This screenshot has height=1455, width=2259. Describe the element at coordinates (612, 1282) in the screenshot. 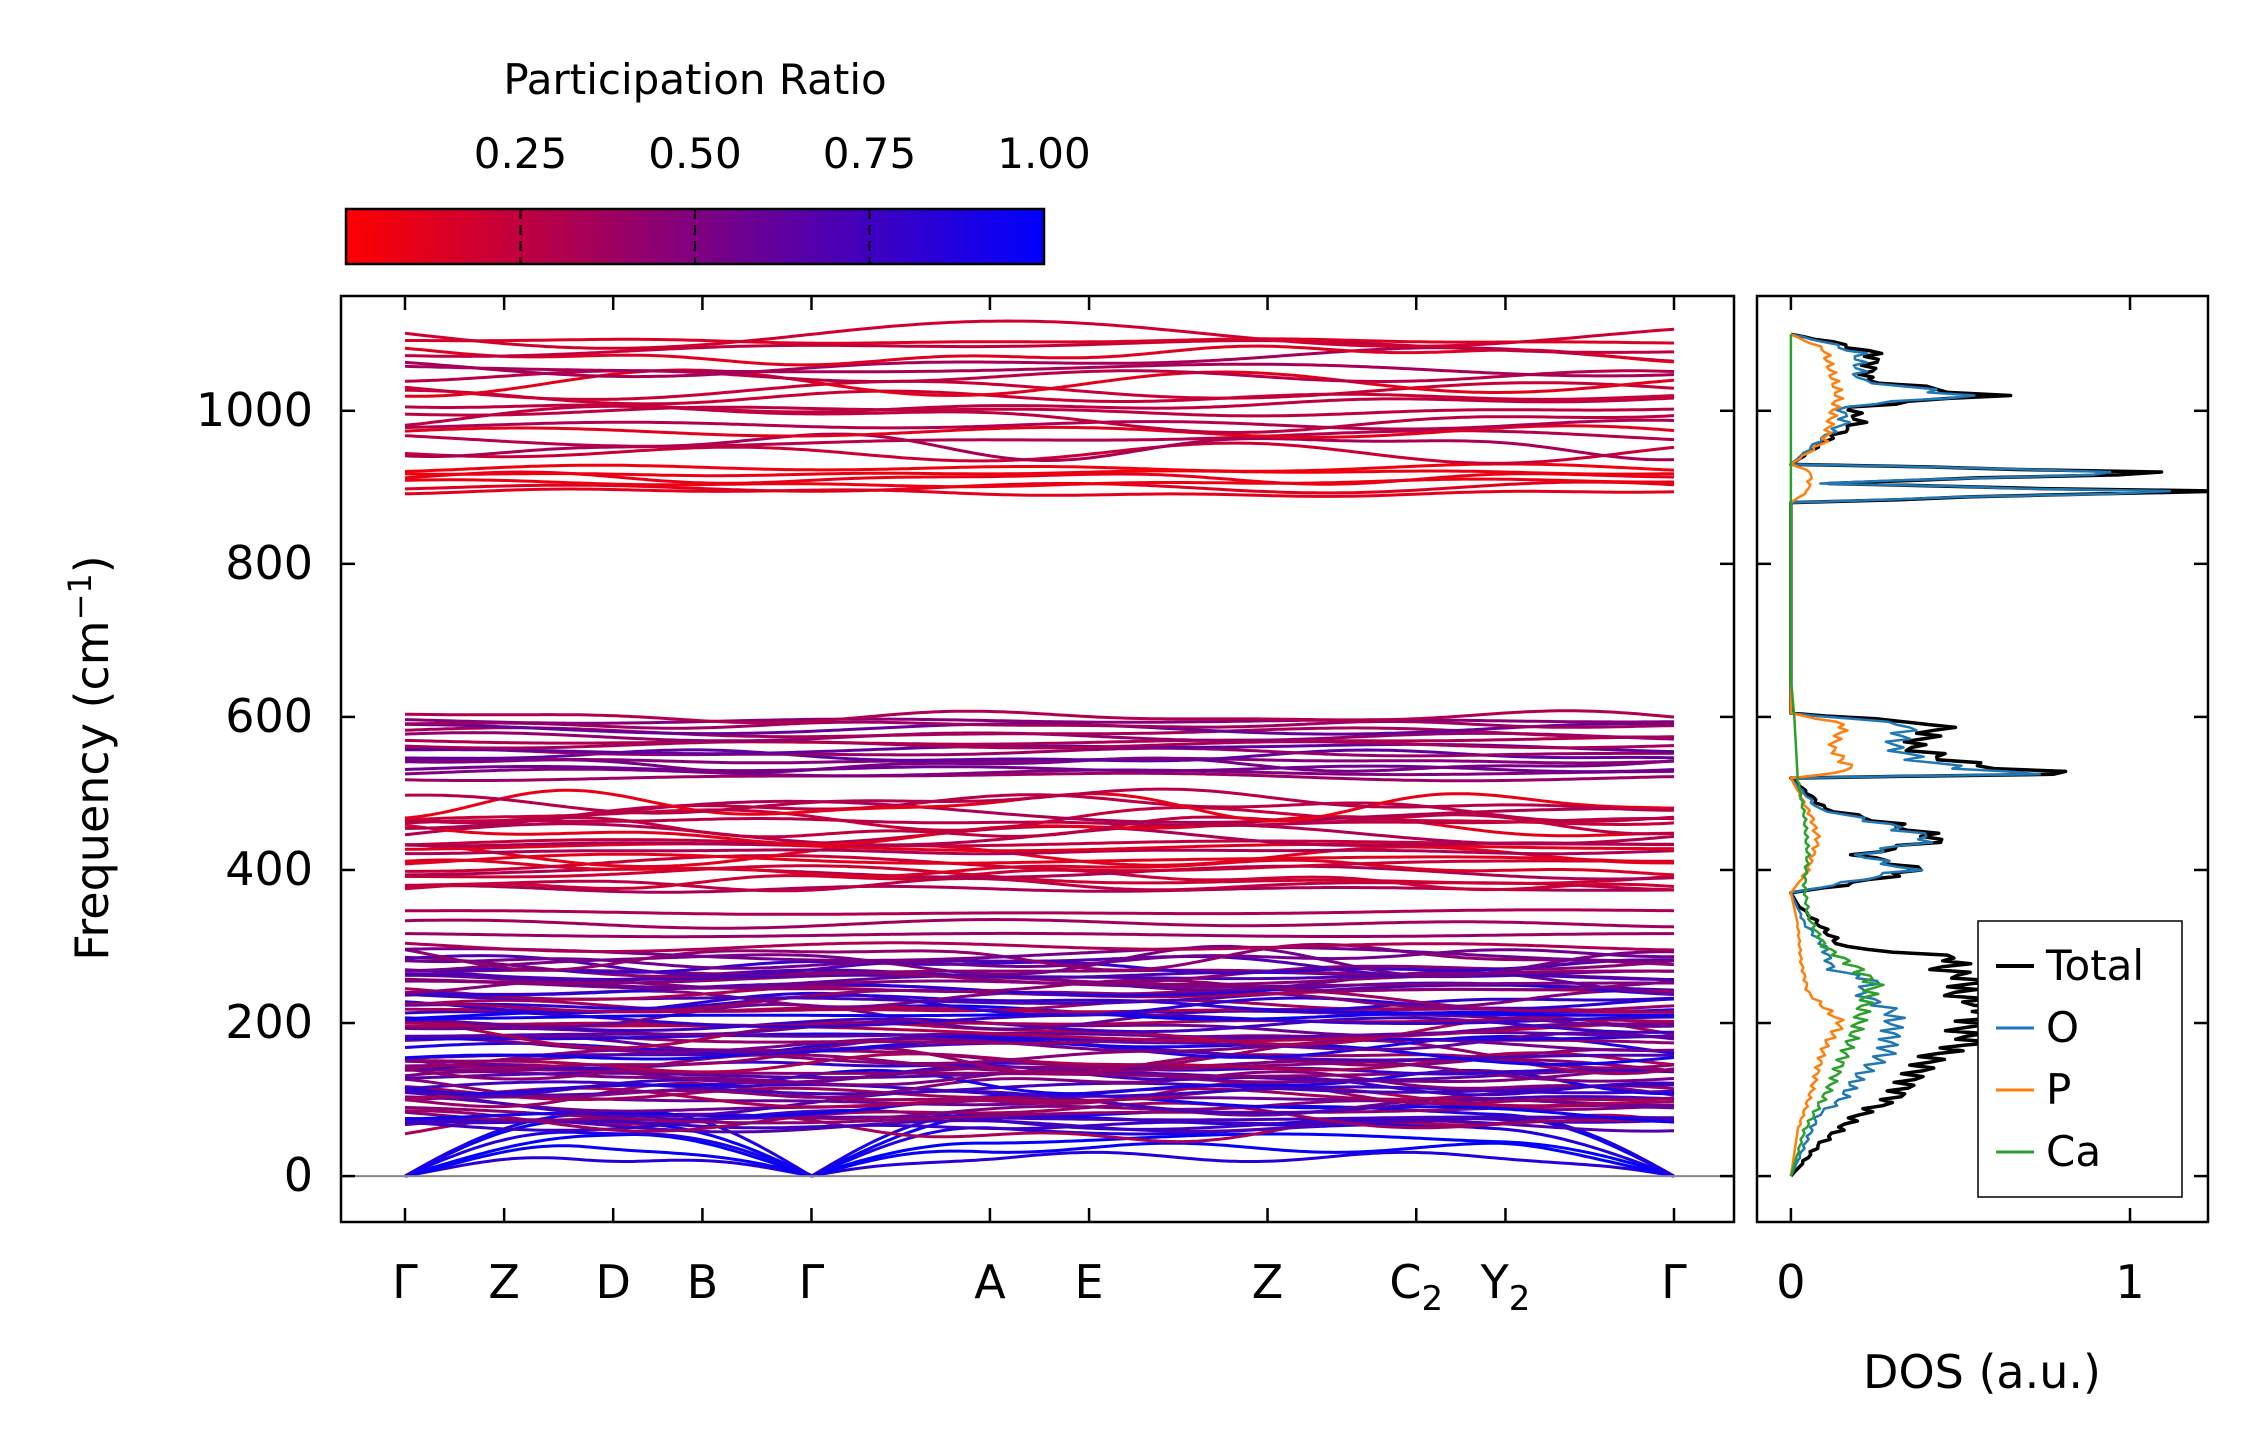

I see `kpoint-label-2: D` at that location.